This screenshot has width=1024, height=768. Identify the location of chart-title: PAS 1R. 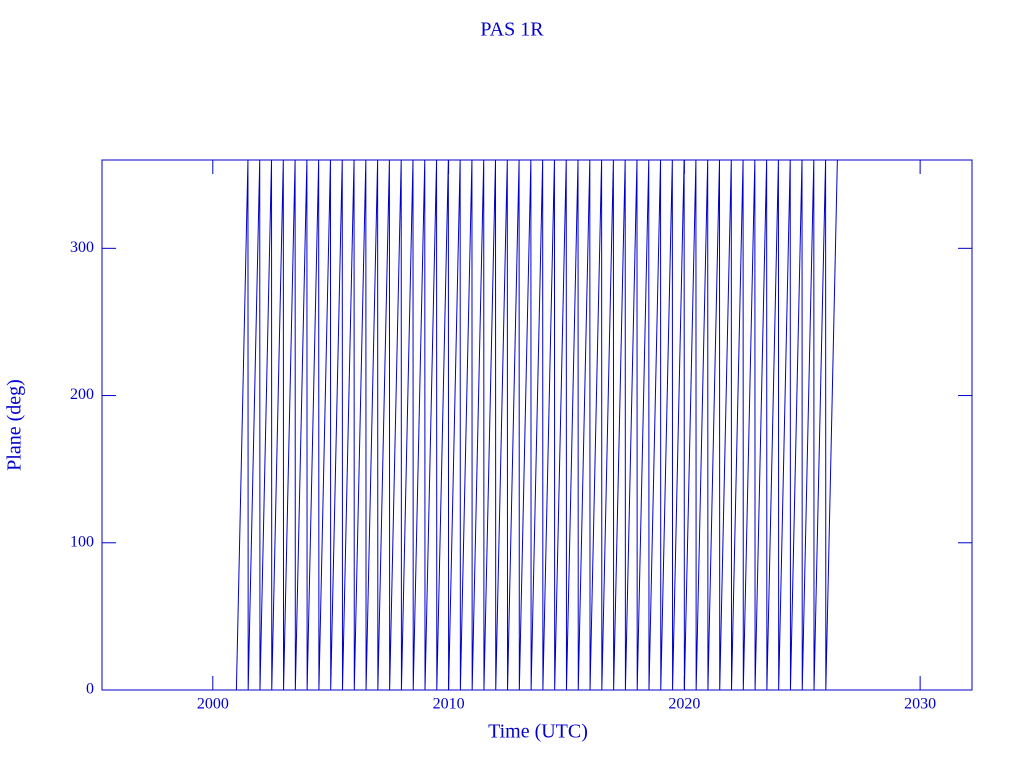
(512, 30).